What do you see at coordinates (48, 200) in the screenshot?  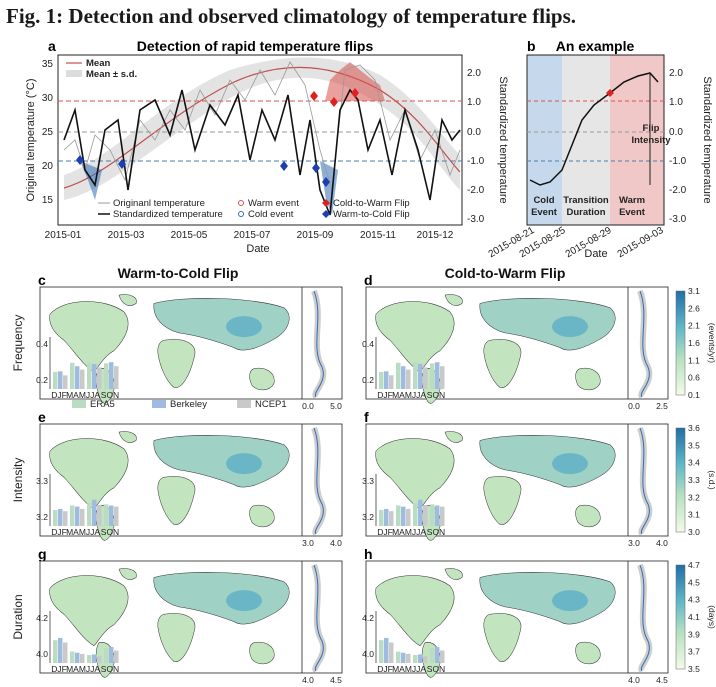 I see `svg-text: 15` at bounding box center [48, 200].